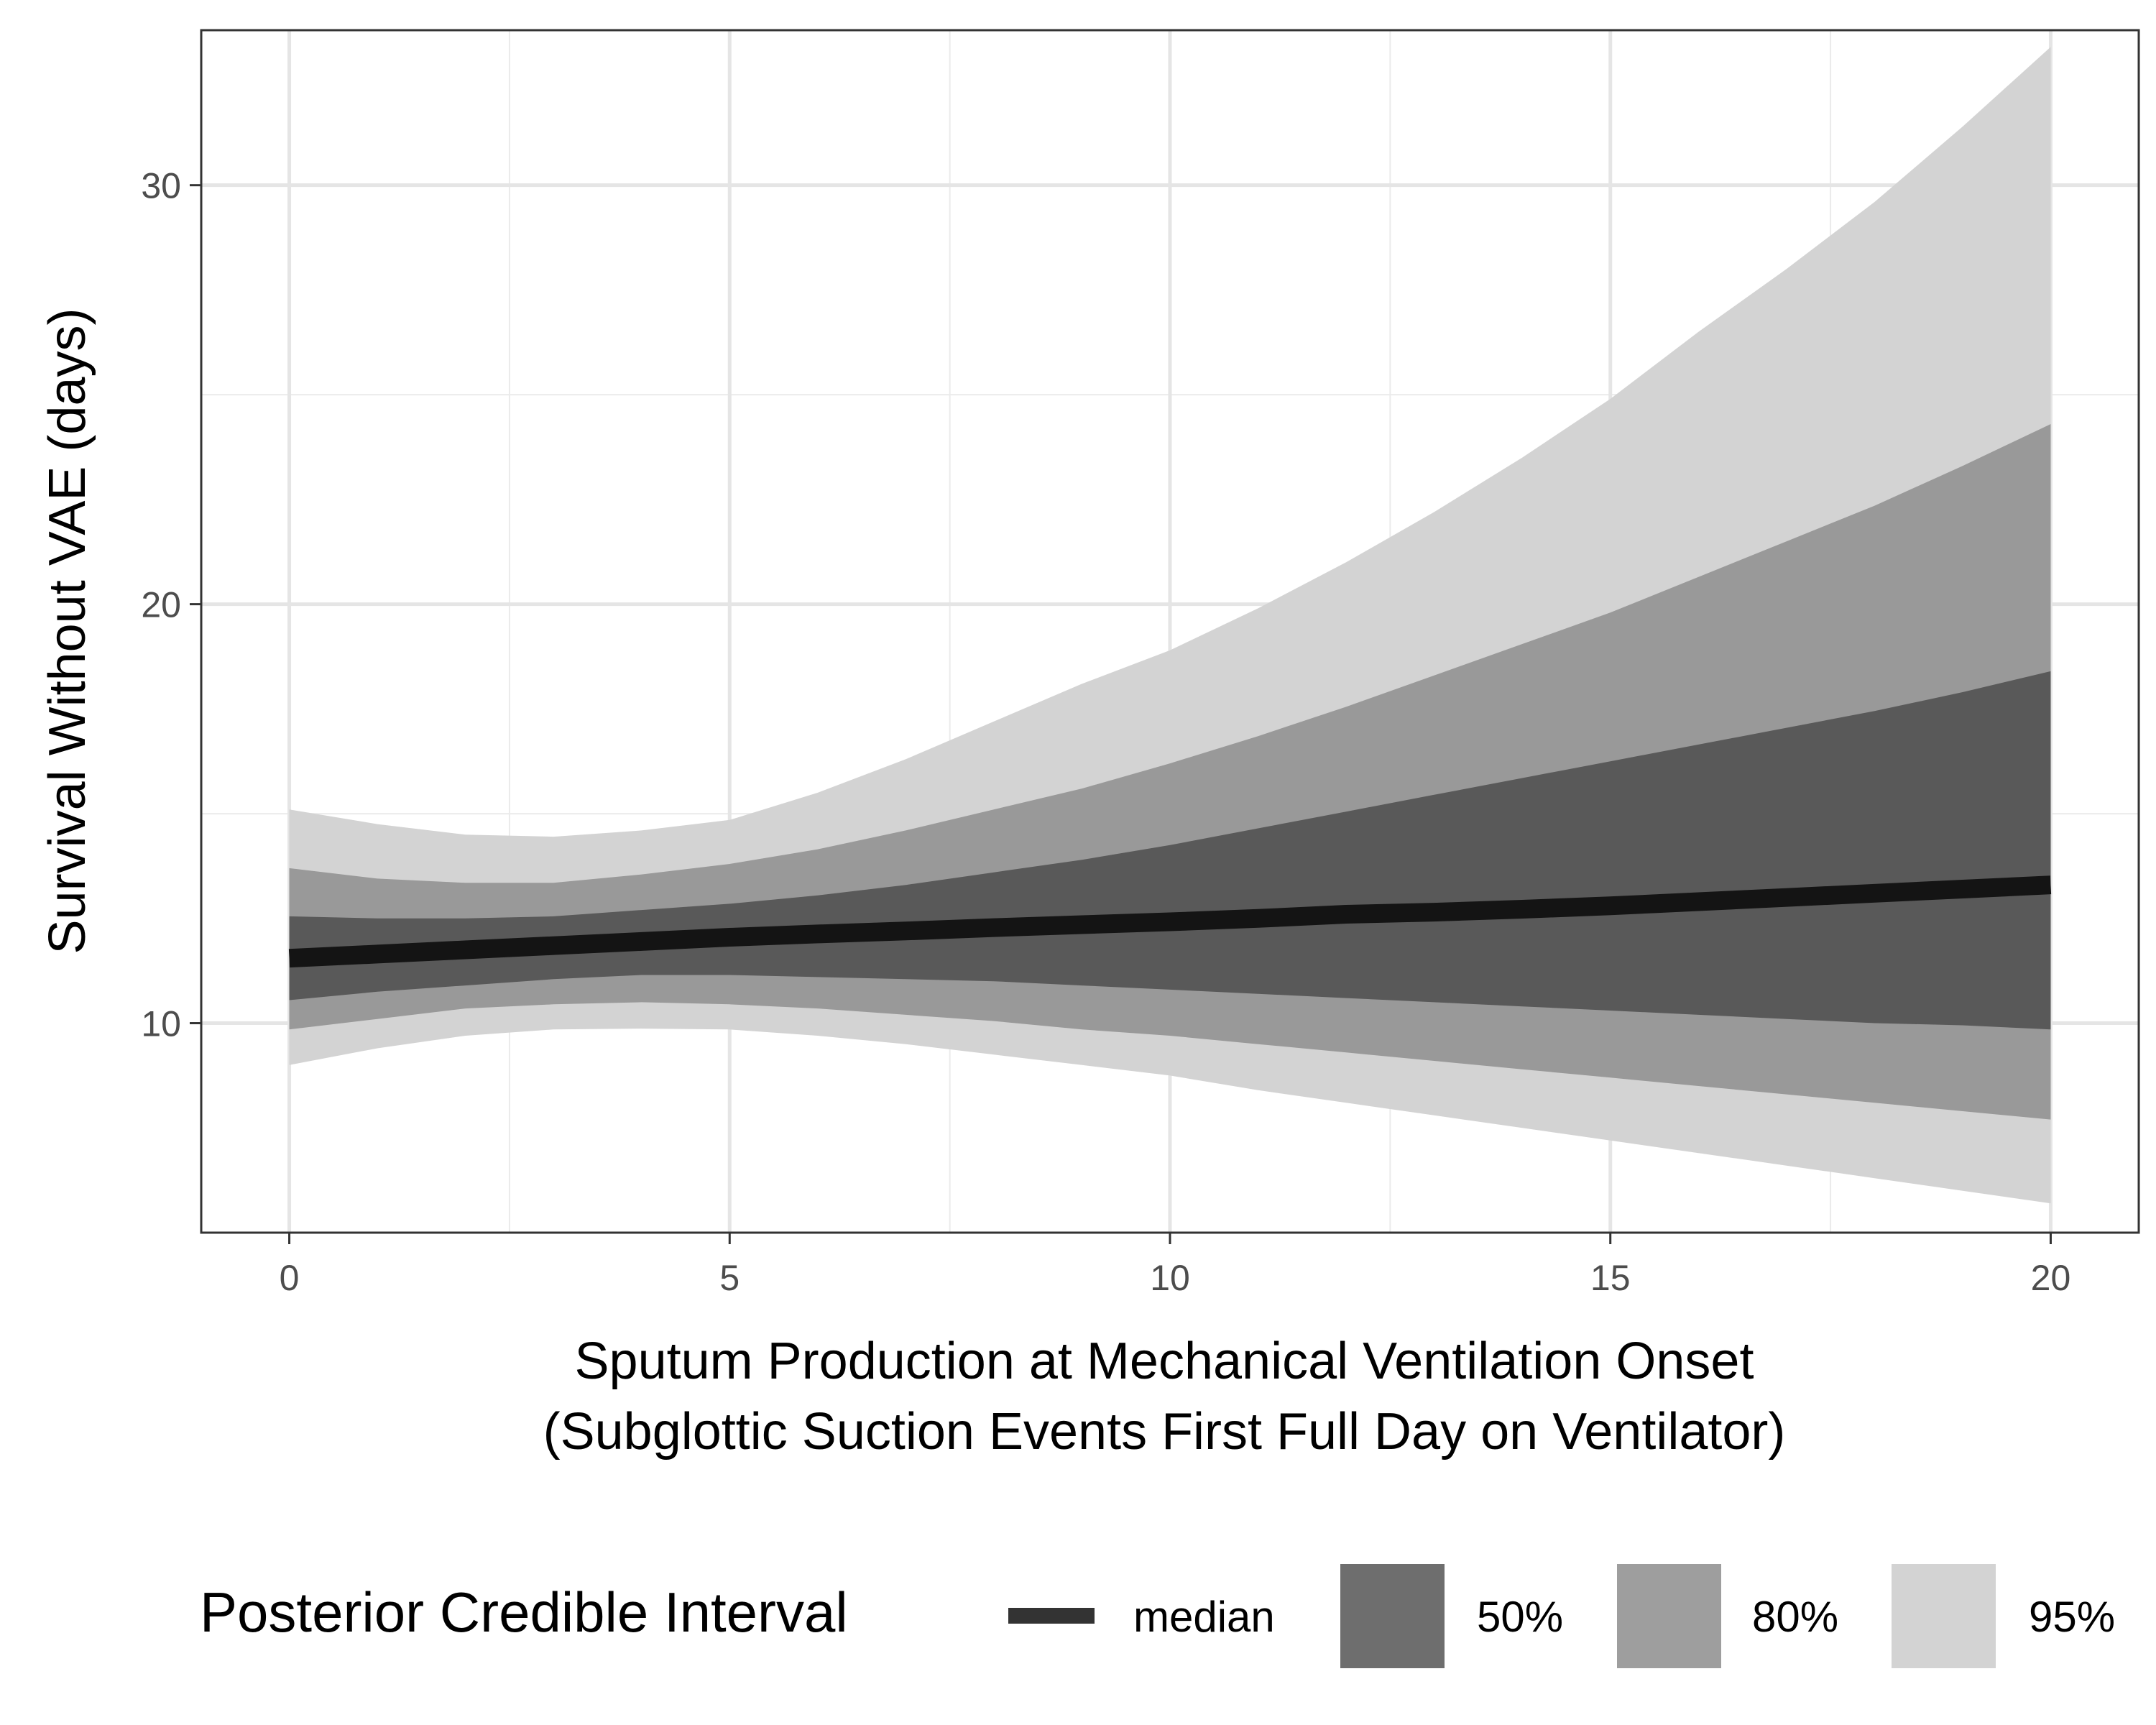  I want to click on legend-label-50: 50%, so click(1520, 1617).